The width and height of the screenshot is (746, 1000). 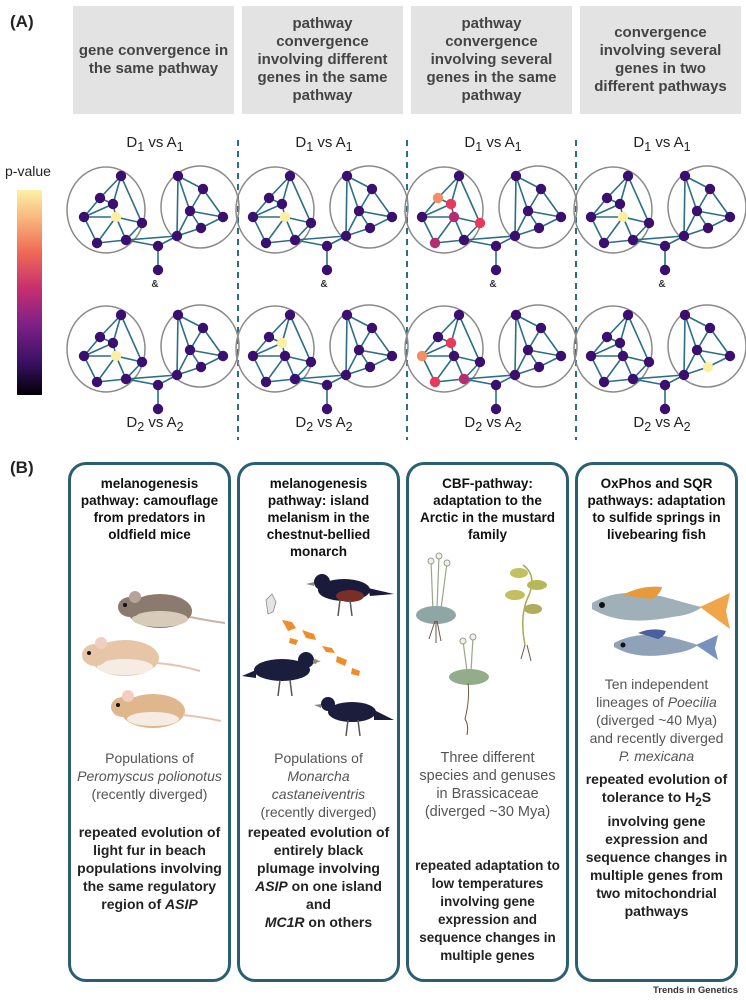 I want to click on network-col2-top, so click(x=322, y=220).